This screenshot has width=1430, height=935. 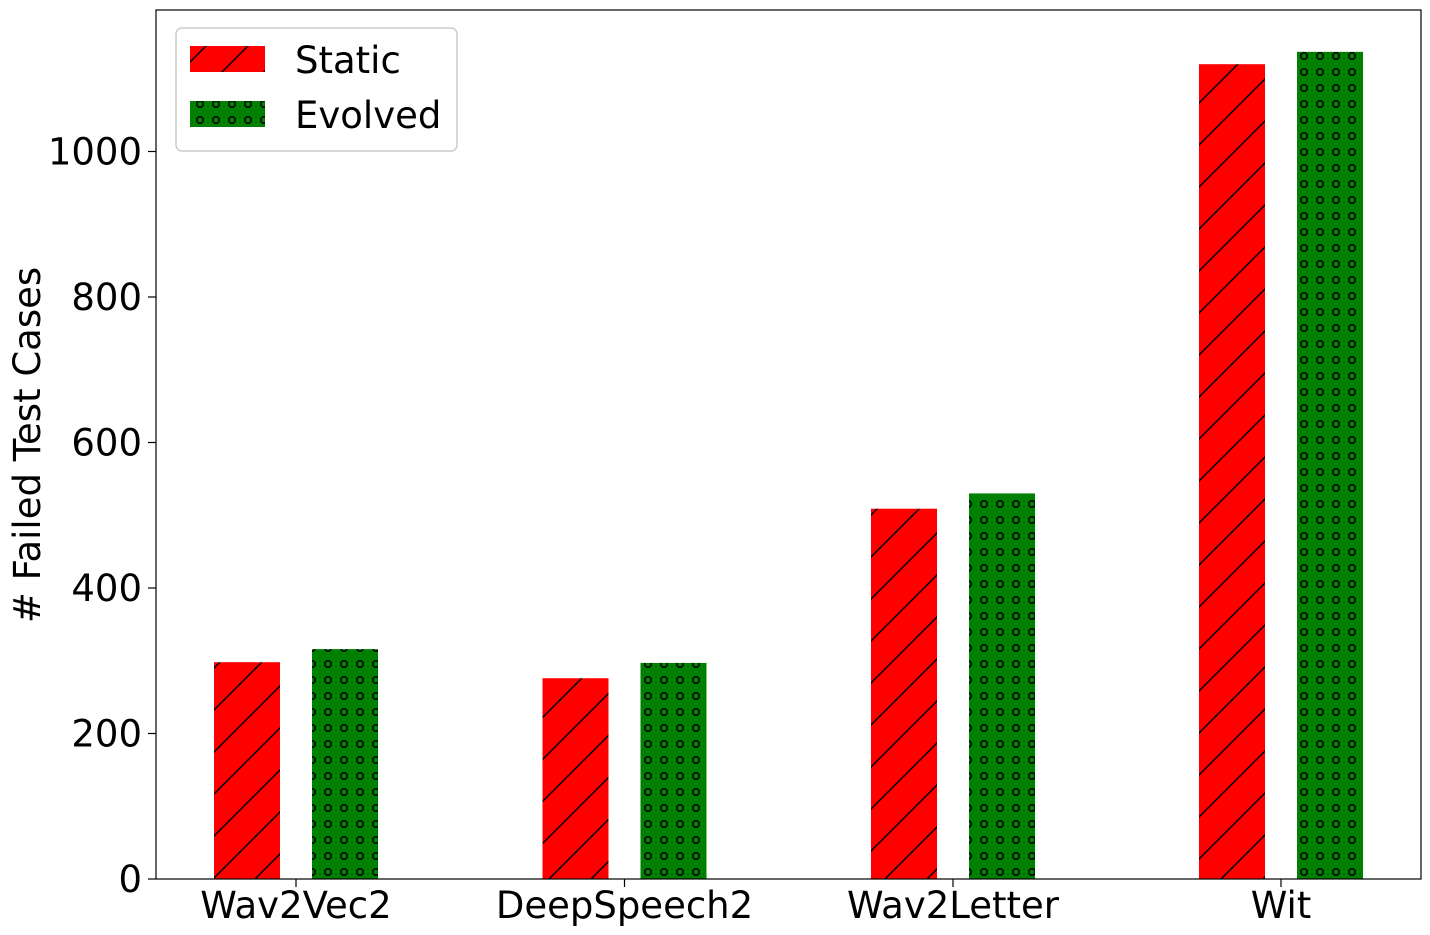 What do you see at coordinates (106, 443) in the screenshot?
I see `y-tick-label: 600` at bounding box center [106, 443].